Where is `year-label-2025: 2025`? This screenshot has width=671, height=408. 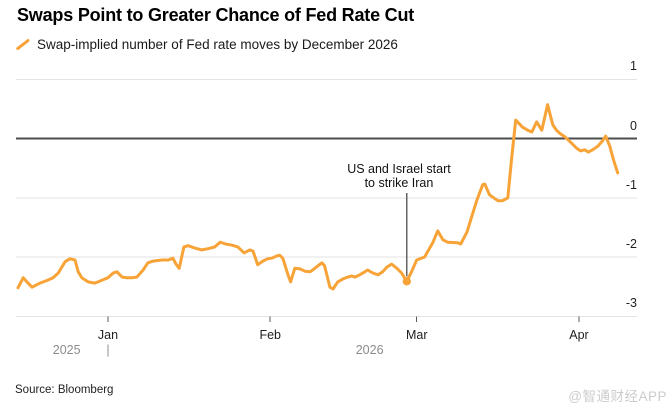 year-label-2025: 2025 is located at coordinates (66, 350).